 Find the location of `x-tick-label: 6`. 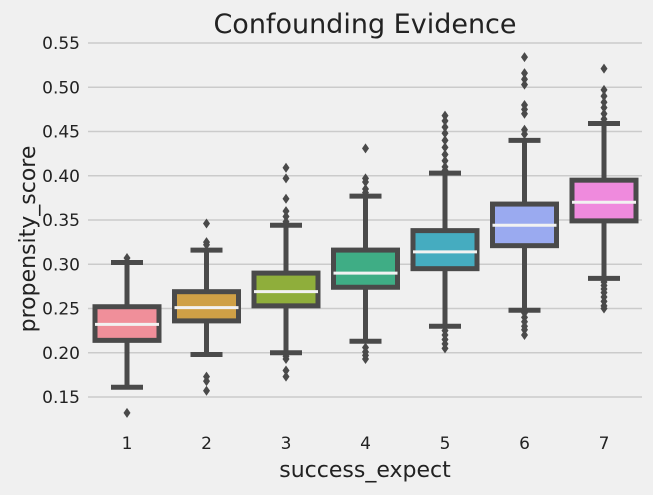

x-tick-label: 6 is located at coordinates (524, 444).